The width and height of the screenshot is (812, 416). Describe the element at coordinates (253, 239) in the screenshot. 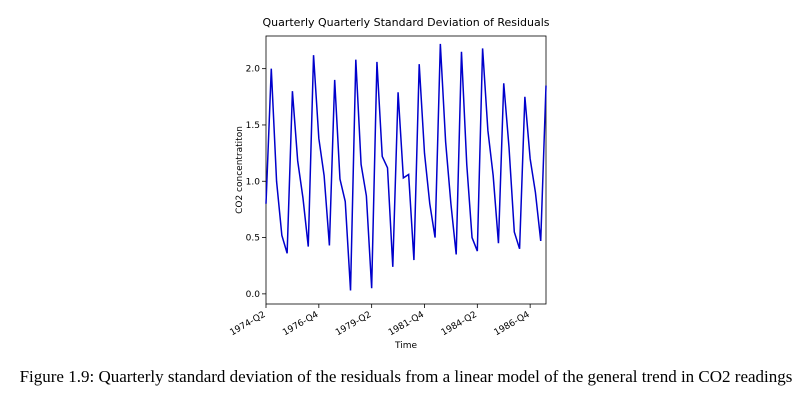

I see `y-tick-label: 0.5` at that location.